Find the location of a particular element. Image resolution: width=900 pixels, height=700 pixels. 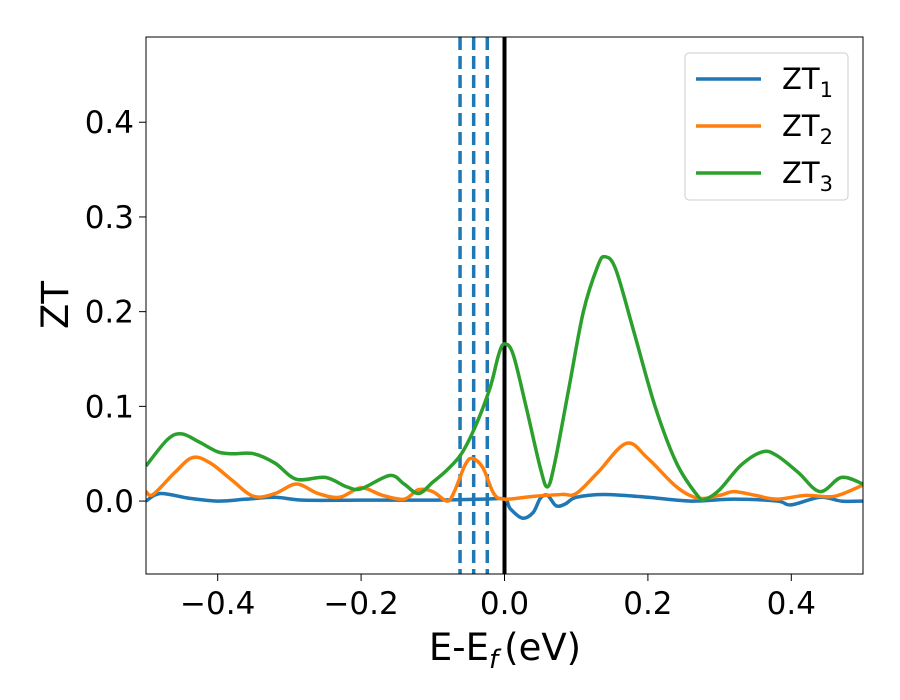

legend: ZT1 ZT2 ZT3 is located at coordinates (766, 126).